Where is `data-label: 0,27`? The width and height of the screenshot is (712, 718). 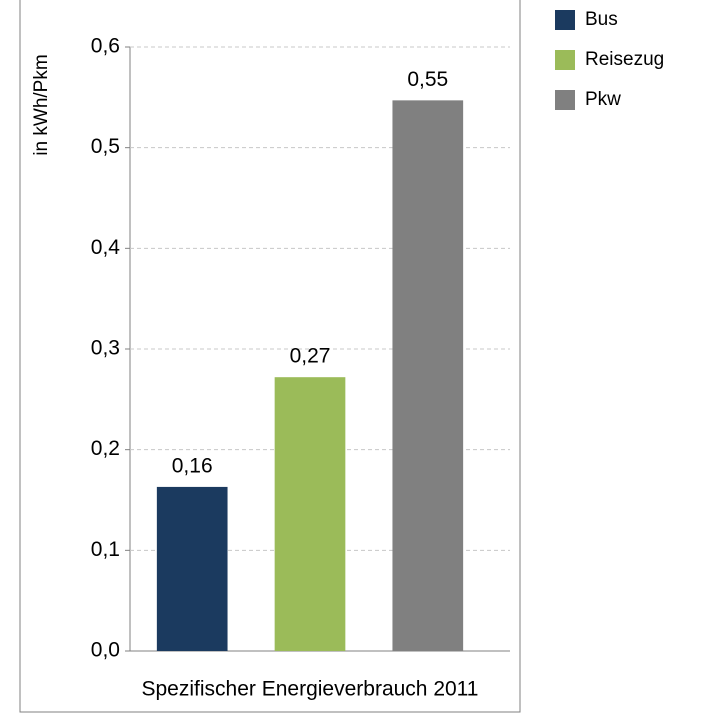
data-label: 0,27 is located at coordinates (310, 356).